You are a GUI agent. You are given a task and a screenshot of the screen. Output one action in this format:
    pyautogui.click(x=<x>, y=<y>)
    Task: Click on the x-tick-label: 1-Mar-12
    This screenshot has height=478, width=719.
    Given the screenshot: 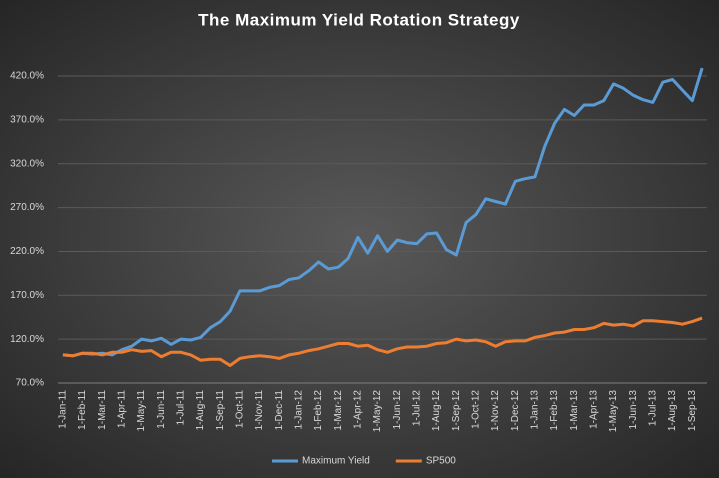 What is the action you would take?
    pyautogui.click(x=338, y=410)
    